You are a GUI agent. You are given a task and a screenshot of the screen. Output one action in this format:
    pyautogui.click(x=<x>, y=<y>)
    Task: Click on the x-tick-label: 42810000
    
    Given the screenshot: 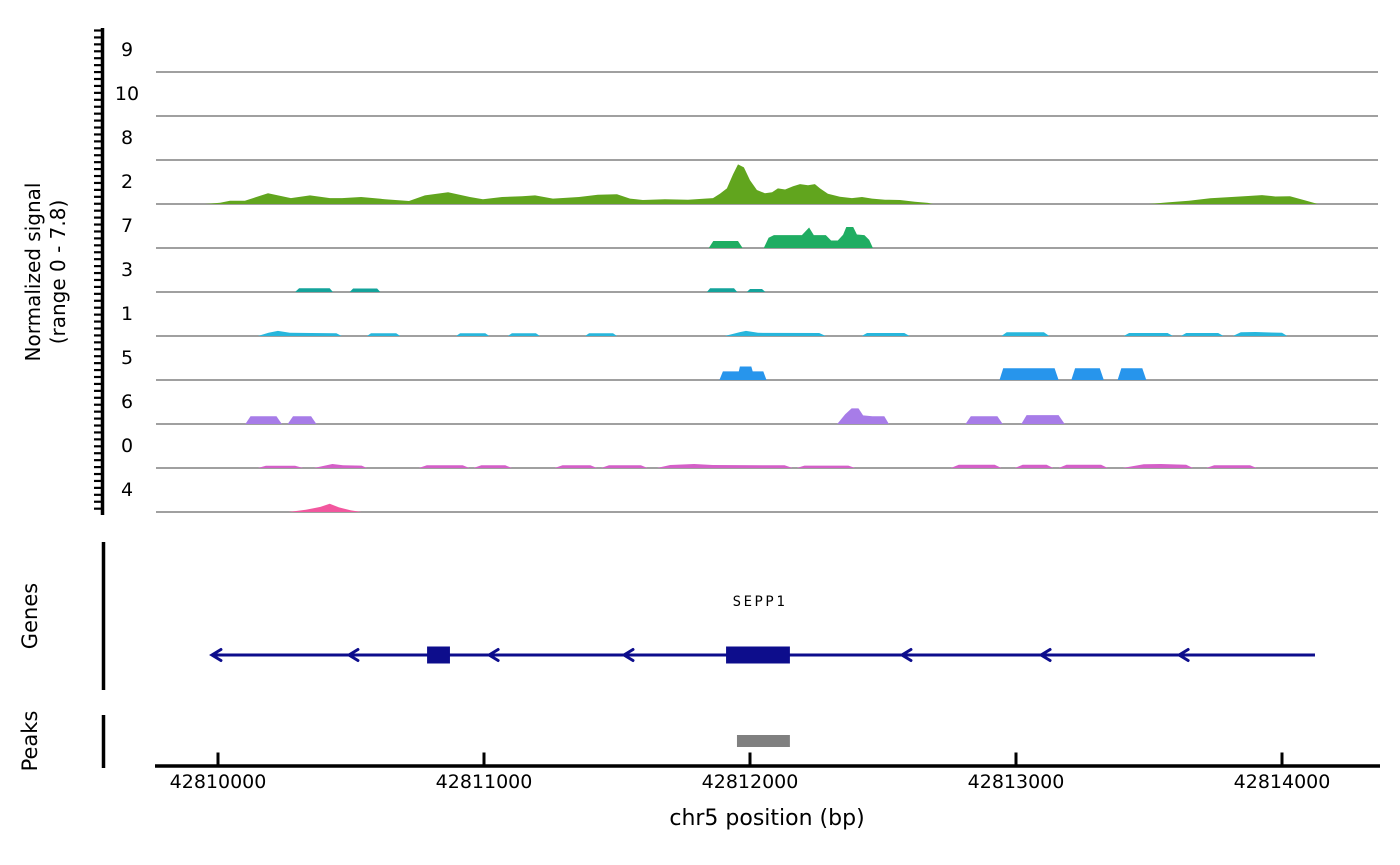 What is the action you would take?
    pyautogui.click(x=218, y=782)
    